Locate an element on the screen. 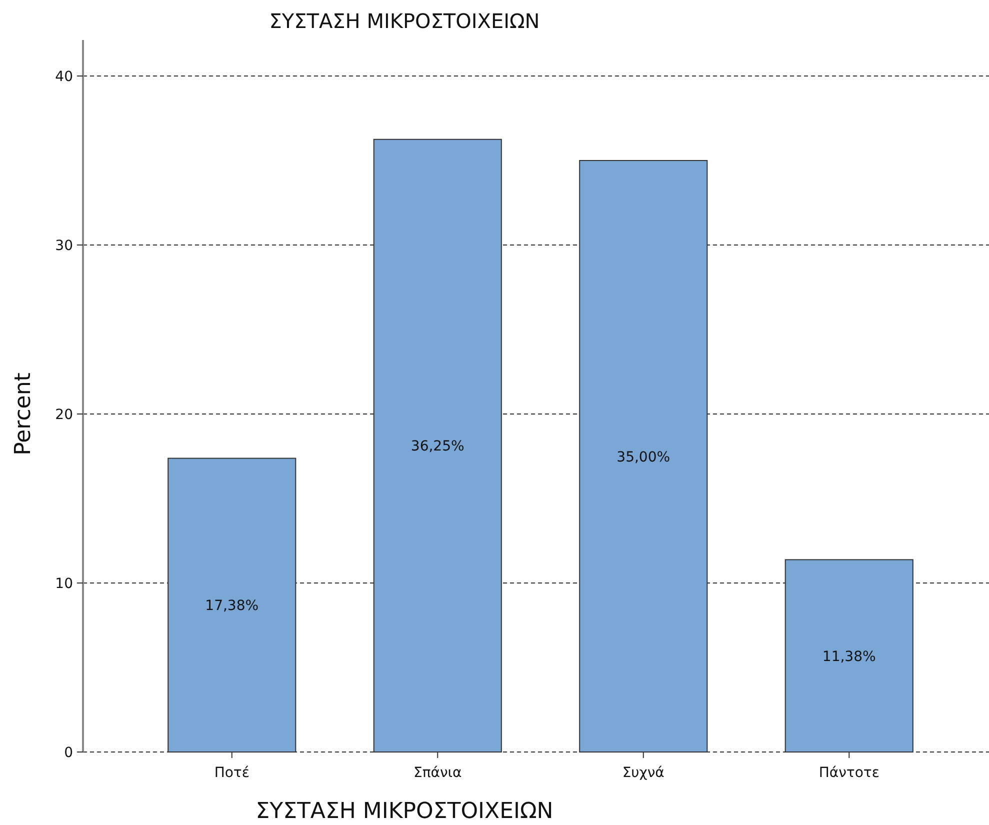  y-tick-label: 30 is located at coordinates (64, 246).